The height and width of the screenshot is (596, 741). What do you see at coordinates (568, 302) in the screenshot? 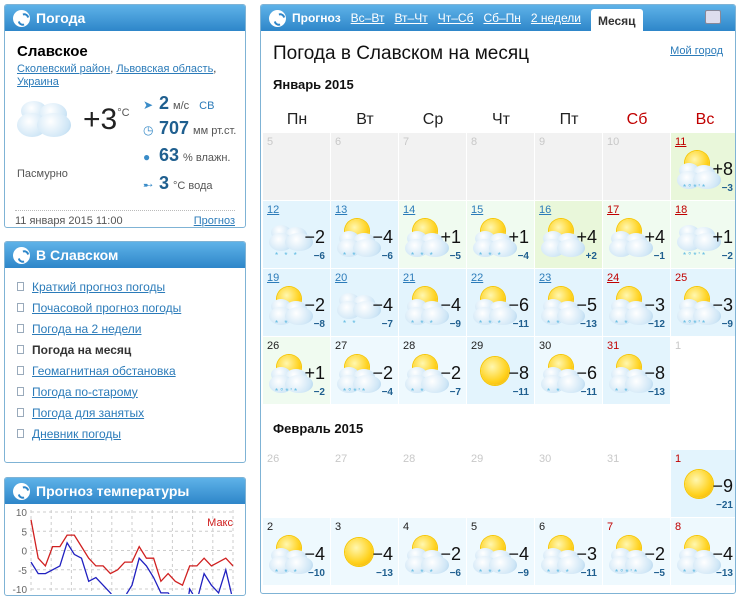
I see `day-cell: 23 −5 −13 * *` at bounding box center [568, 302].